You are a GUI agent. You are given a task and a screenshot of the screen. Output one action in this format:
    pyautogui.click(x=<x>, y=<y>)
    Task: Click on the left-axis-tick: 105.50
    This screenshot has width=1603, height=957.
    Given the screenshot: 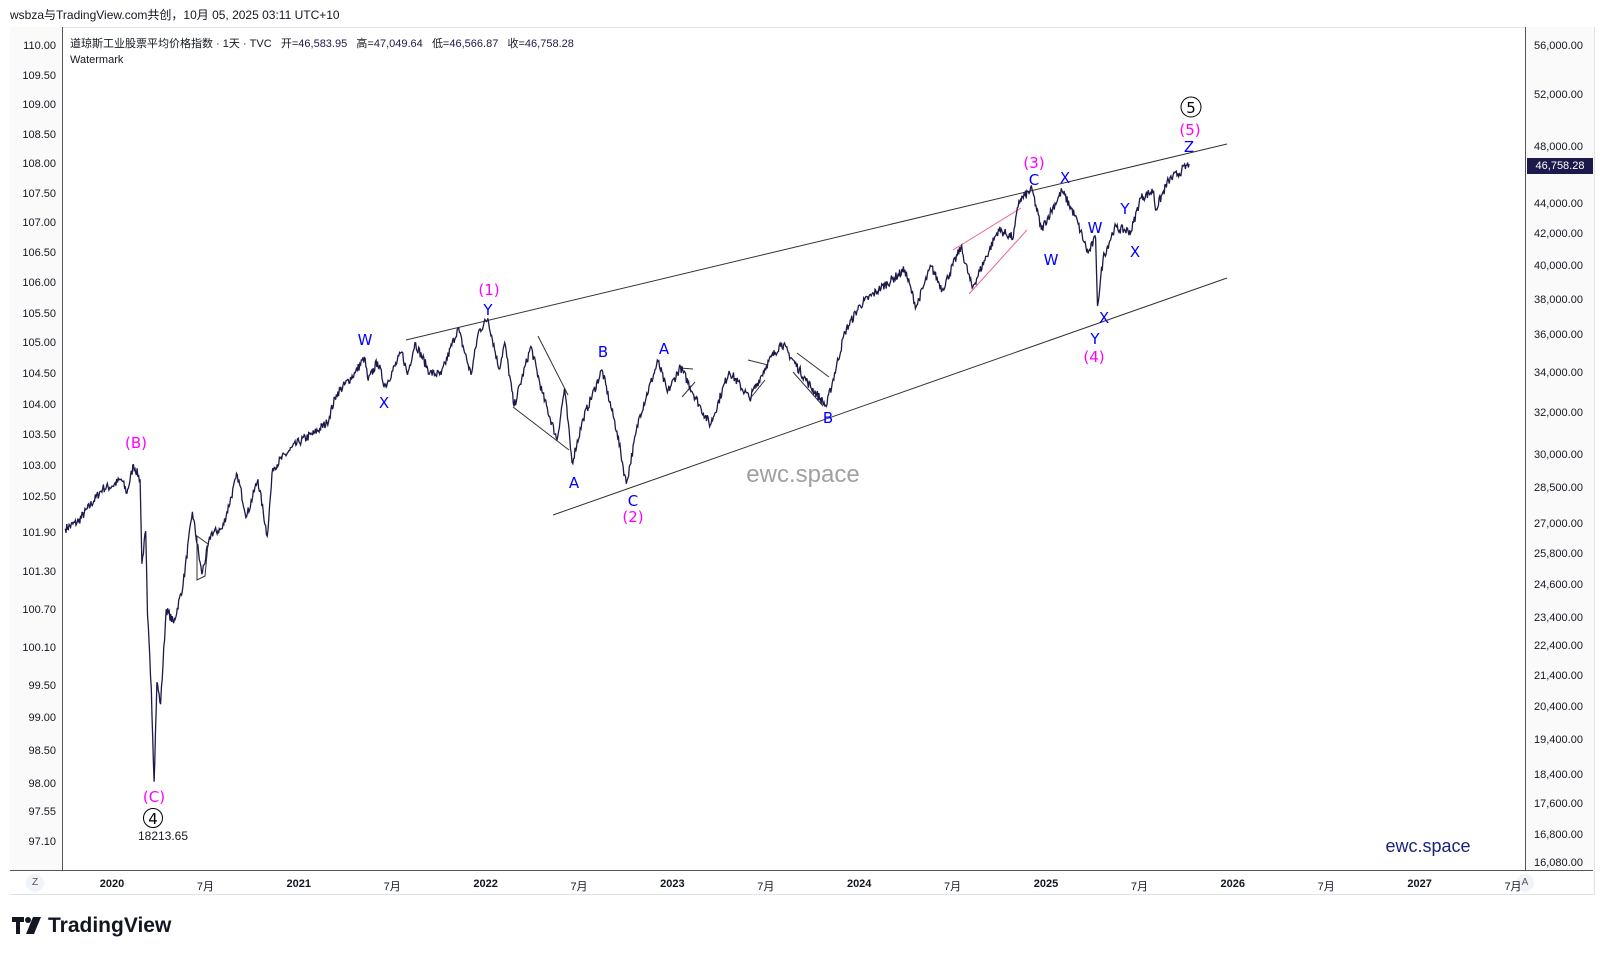 What is the action you would take?
    pyautogui.click(x=39, y=314)
    